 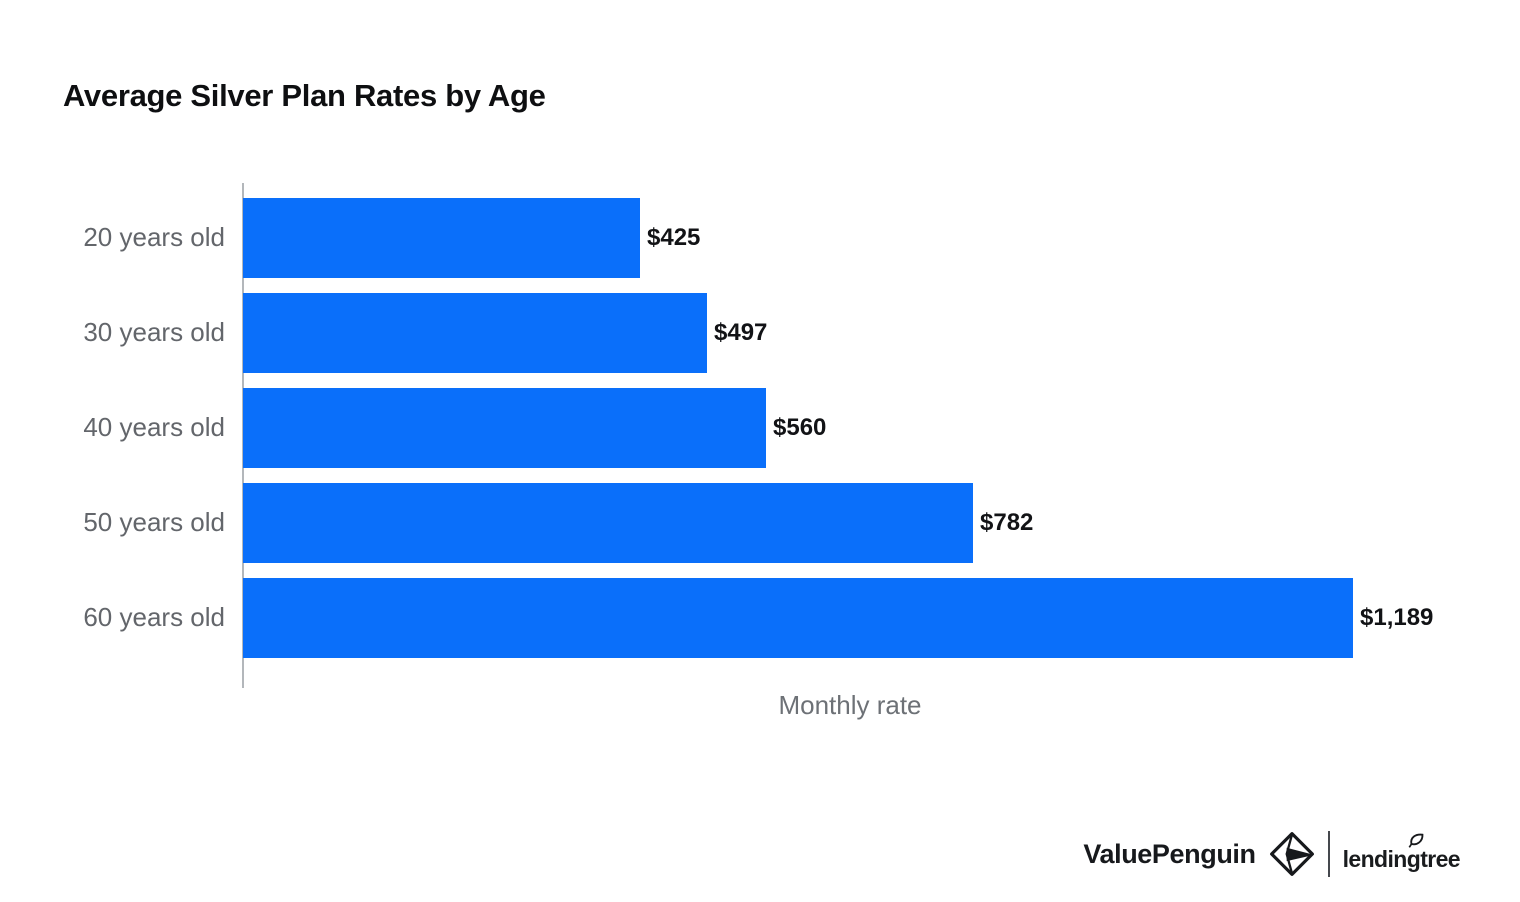 I want to click on brand-footer: ValuePenguin lendingtree, so click(x=1272, y=854).